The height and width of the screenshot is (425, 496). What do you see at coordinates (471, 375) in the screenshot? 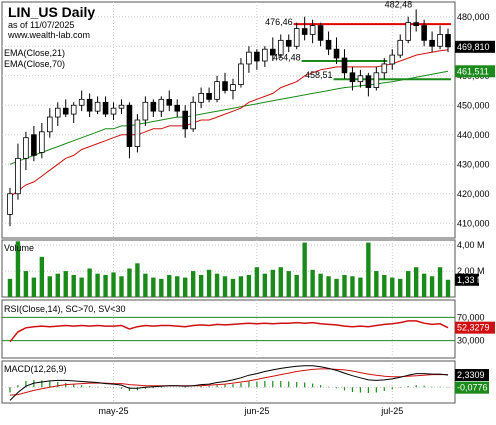
I see `macd-last-badge: 2,3309` at bounding box center [471, 375].